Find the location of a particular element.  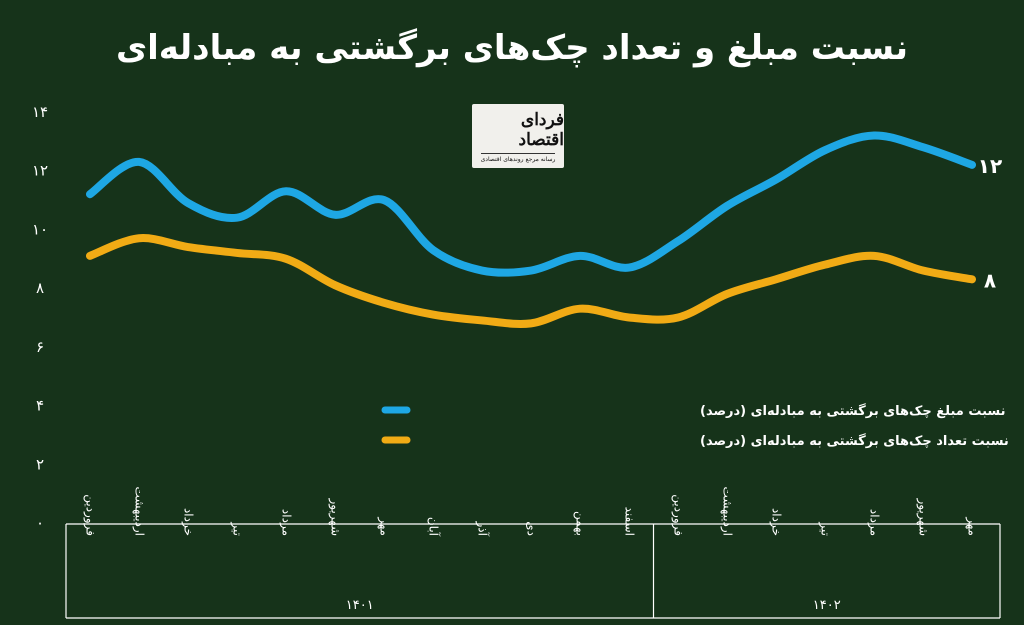

year-group-label: ۱۴۰۱ is located at coordinates (360, 605).